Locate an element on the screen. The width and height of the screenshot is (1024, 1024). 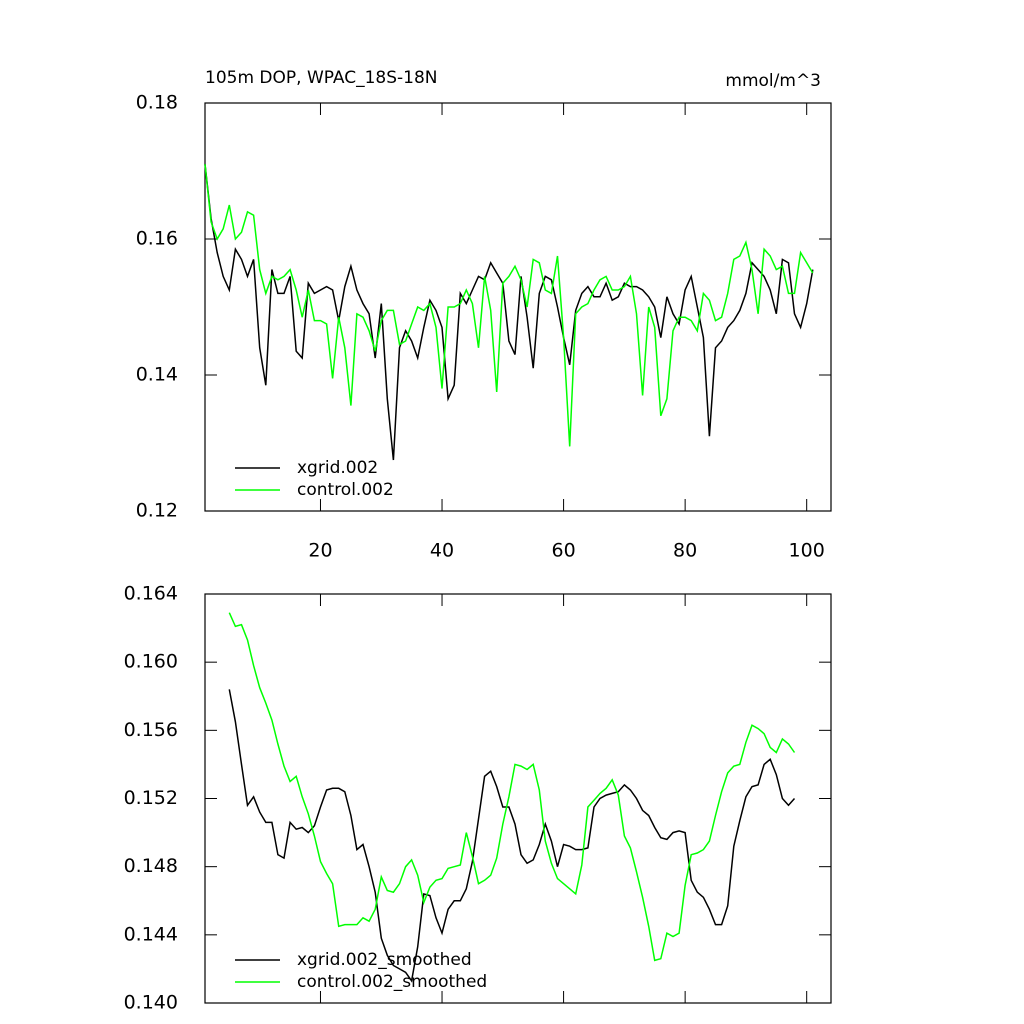
y-tick-label: 0.156 is located at coordinates (151, 730).